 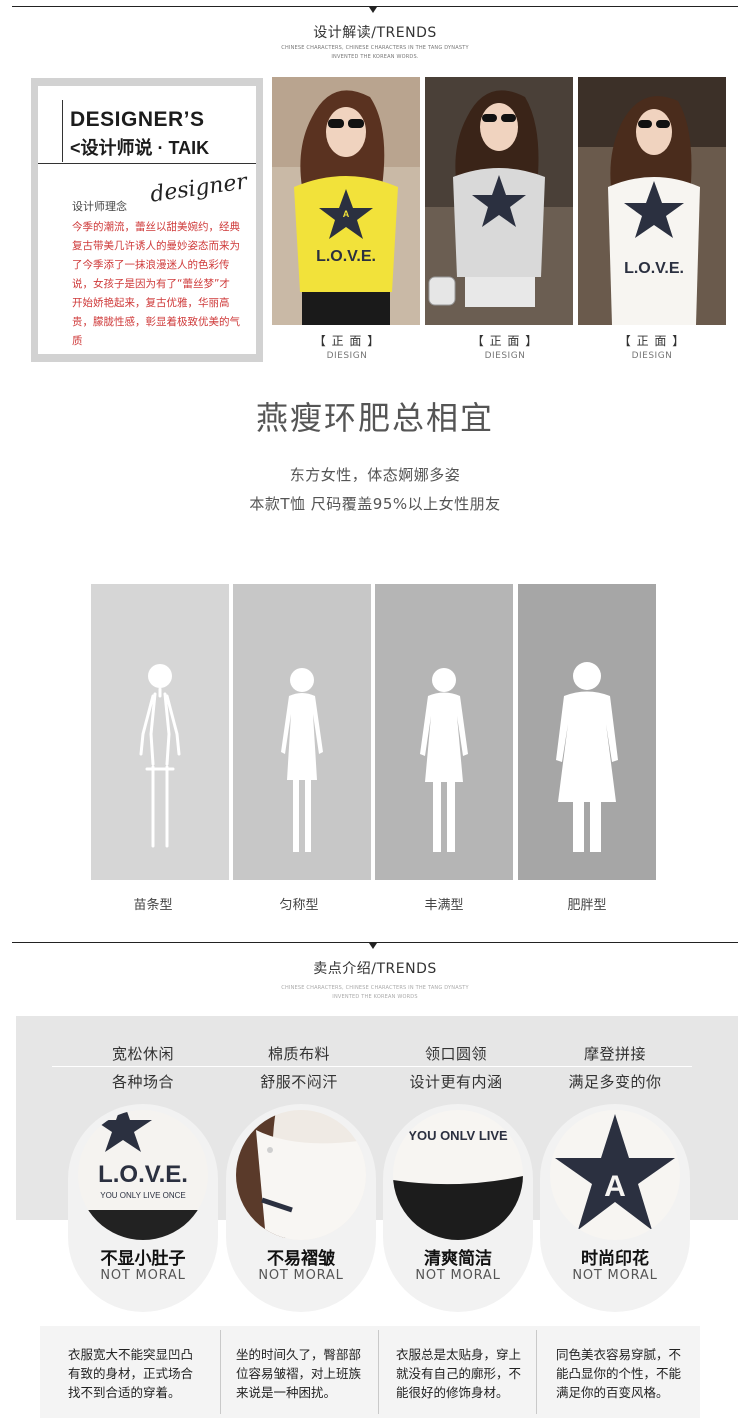 What do you see at coordinates (143, 1068) in the screenshot?
I see `feature-heading-1: 宽松休闲 各种场合` at bounding box center [143, 1068].